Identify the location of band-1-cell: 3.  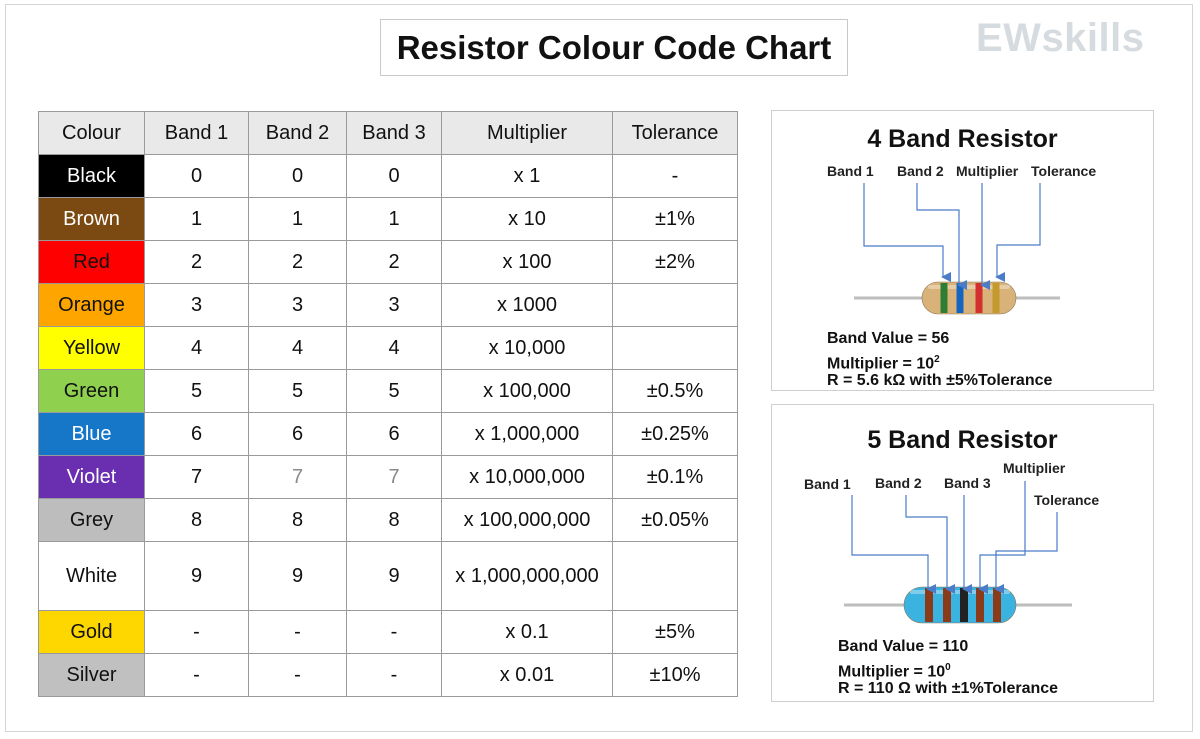
(196, 305).